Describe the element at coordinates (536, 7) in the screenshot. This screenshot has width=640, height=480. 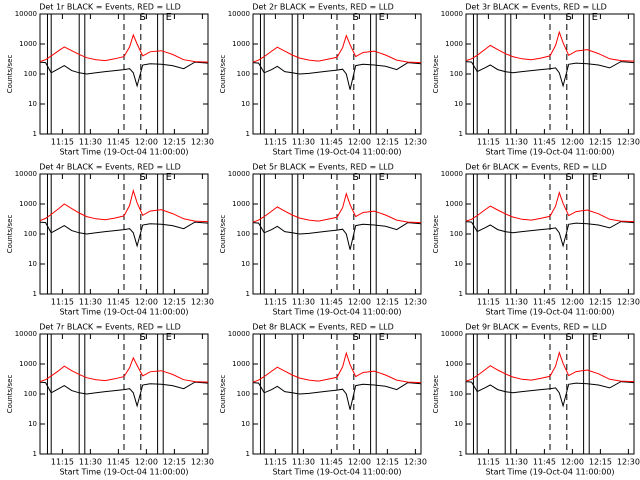
I see `chart-title: Det 3r BLACK = Events, RED = LLD` at that location.